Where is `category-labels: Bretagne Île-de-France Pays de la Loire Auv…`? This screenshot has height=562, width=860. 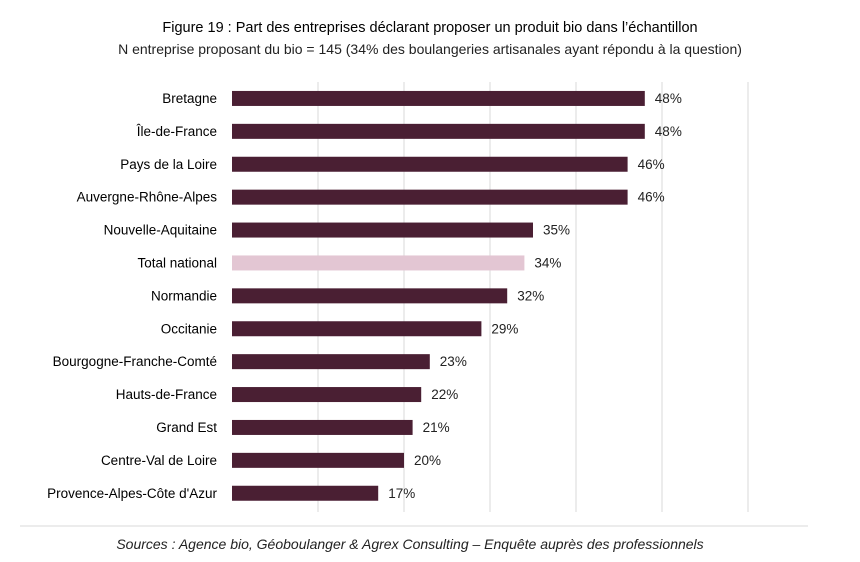
category-labels: Bretagne Île-de-France Pays de la Loire Auv… is located at coordinates (132, 296).